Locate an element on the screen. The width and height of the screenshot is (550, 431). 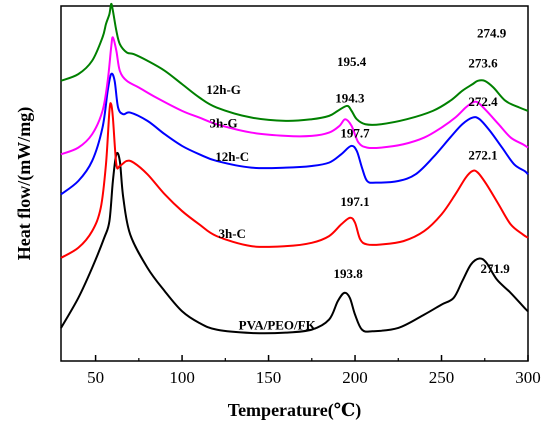
peak-label: 272.4 is located at coordinates (483, 101).